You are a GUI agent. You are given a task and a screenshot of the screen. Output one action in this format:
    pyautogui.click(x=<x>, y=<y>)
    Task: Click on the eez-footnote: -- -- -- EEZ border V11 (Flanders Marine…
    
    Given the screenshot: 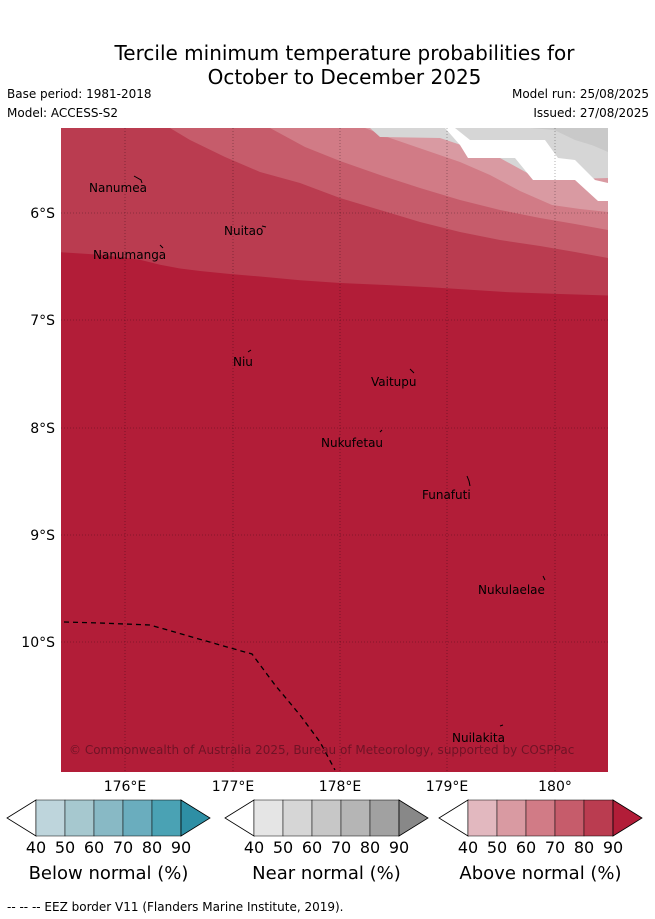 What is the action you would take?
    pyautogui.click(x=175, y=907)
    